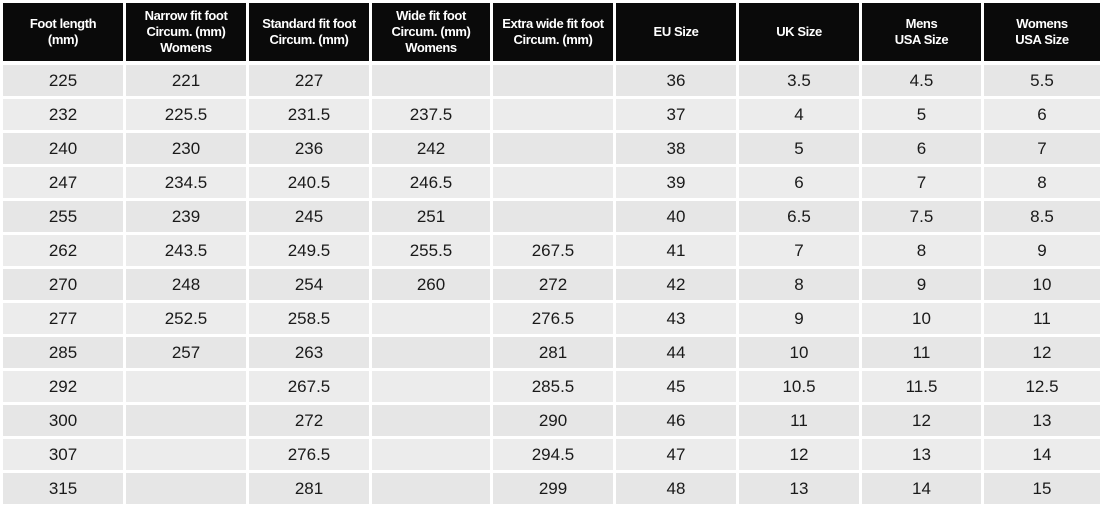  I want to click on table-cell: 9, so click(1042, 250).